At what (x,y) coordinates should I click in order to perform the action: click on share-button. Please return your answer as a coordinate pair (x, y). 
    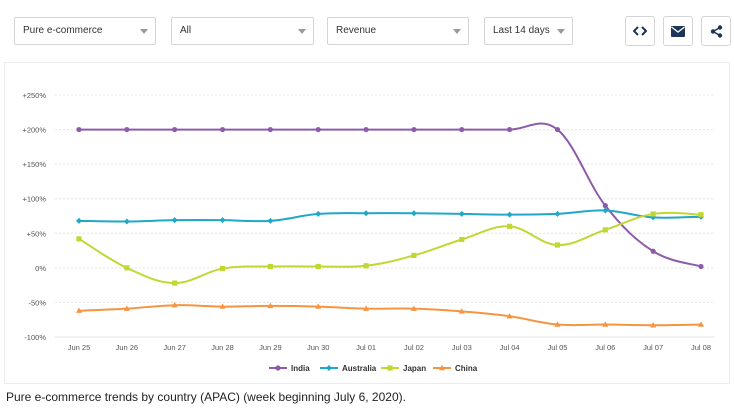
    Looking at the image, I should click on (716, 31).